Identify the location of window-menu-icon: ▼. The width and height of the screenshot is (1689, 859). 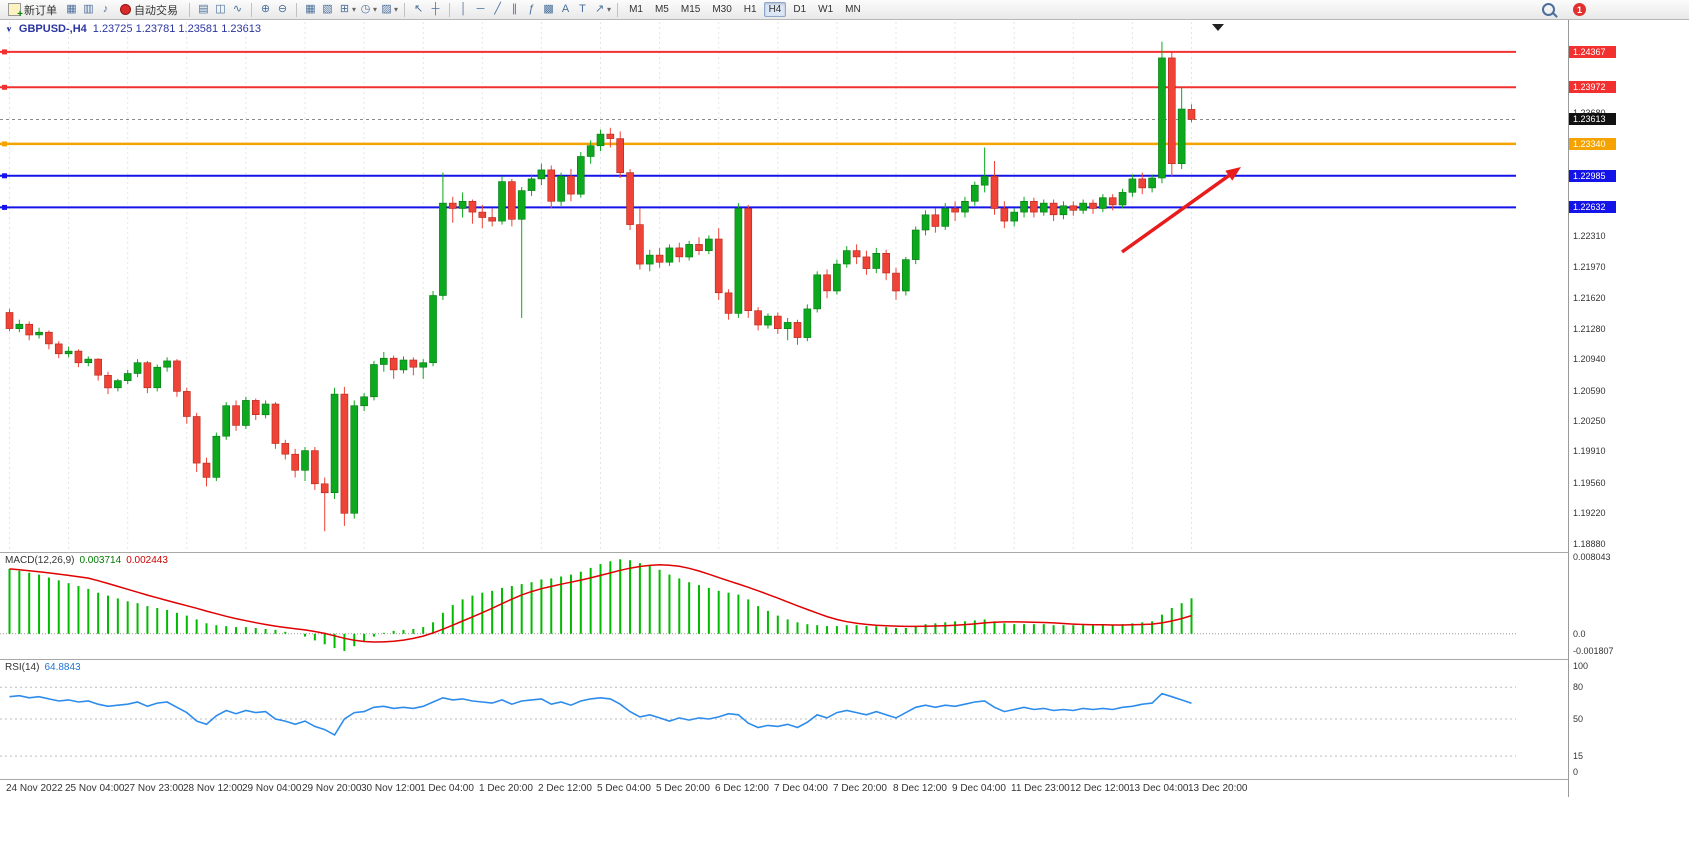
(9, 29).